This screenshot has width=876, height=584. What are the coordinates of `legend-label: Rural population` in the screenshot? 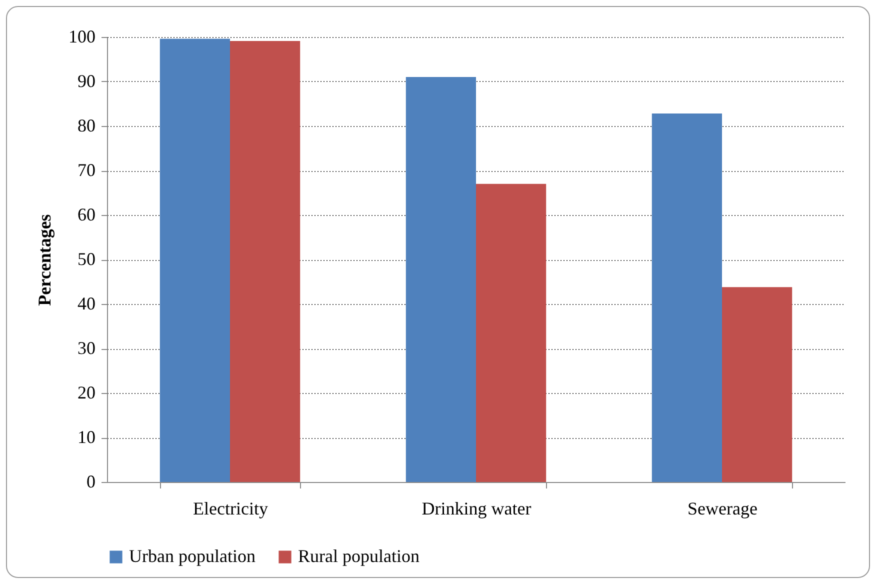 It's located at (359, 556).